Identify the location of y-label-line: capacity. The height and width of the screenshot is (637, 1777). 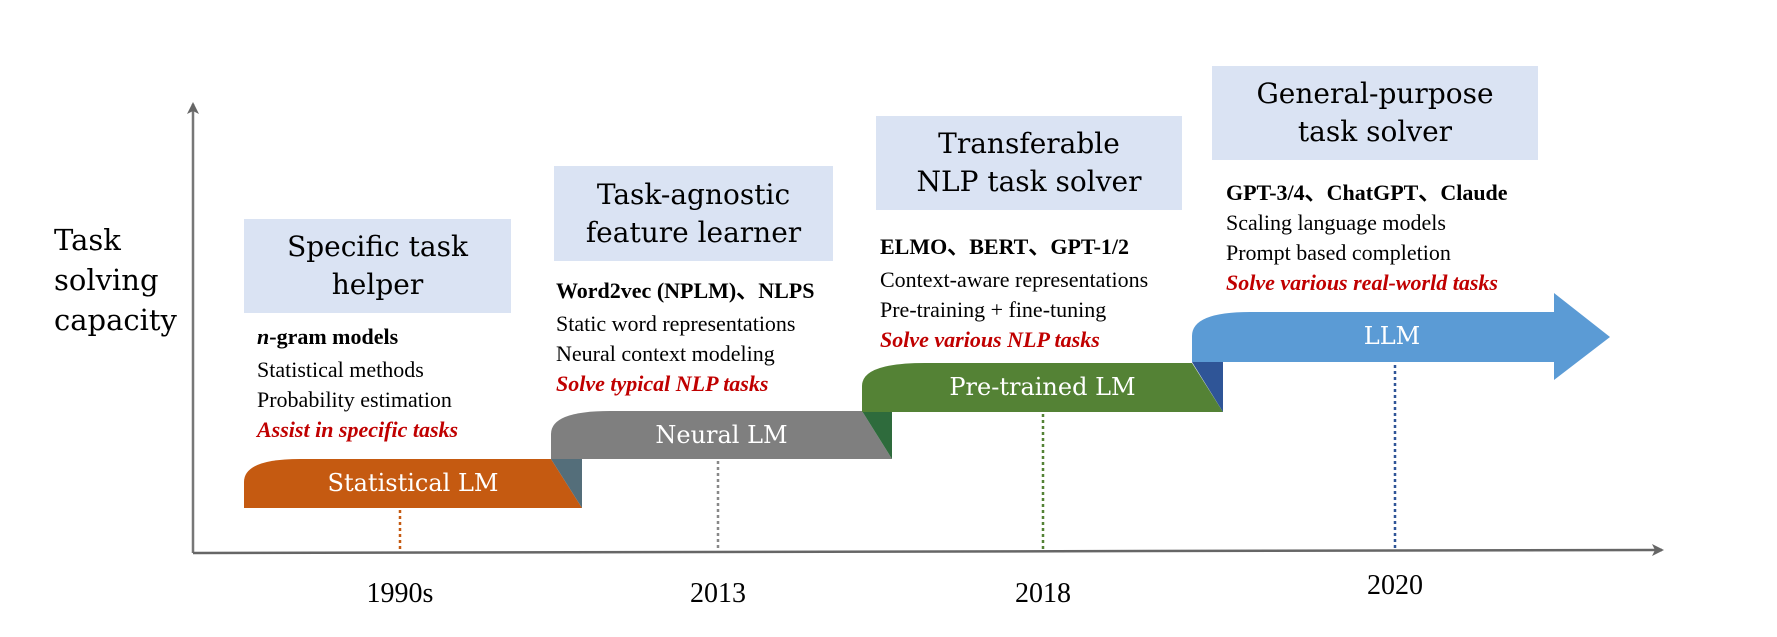
(115, 320).